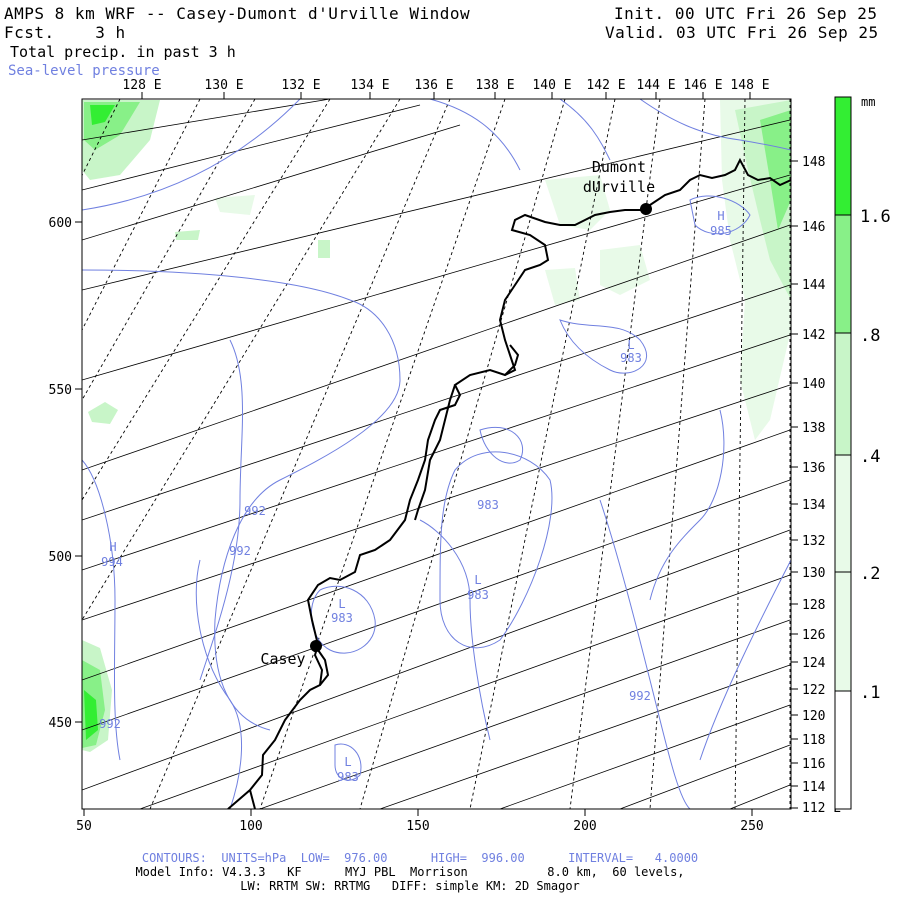 The height and width of the screenshot is (900, 900). I want to click on top-lon-label: 146 E, so click(702, 85).